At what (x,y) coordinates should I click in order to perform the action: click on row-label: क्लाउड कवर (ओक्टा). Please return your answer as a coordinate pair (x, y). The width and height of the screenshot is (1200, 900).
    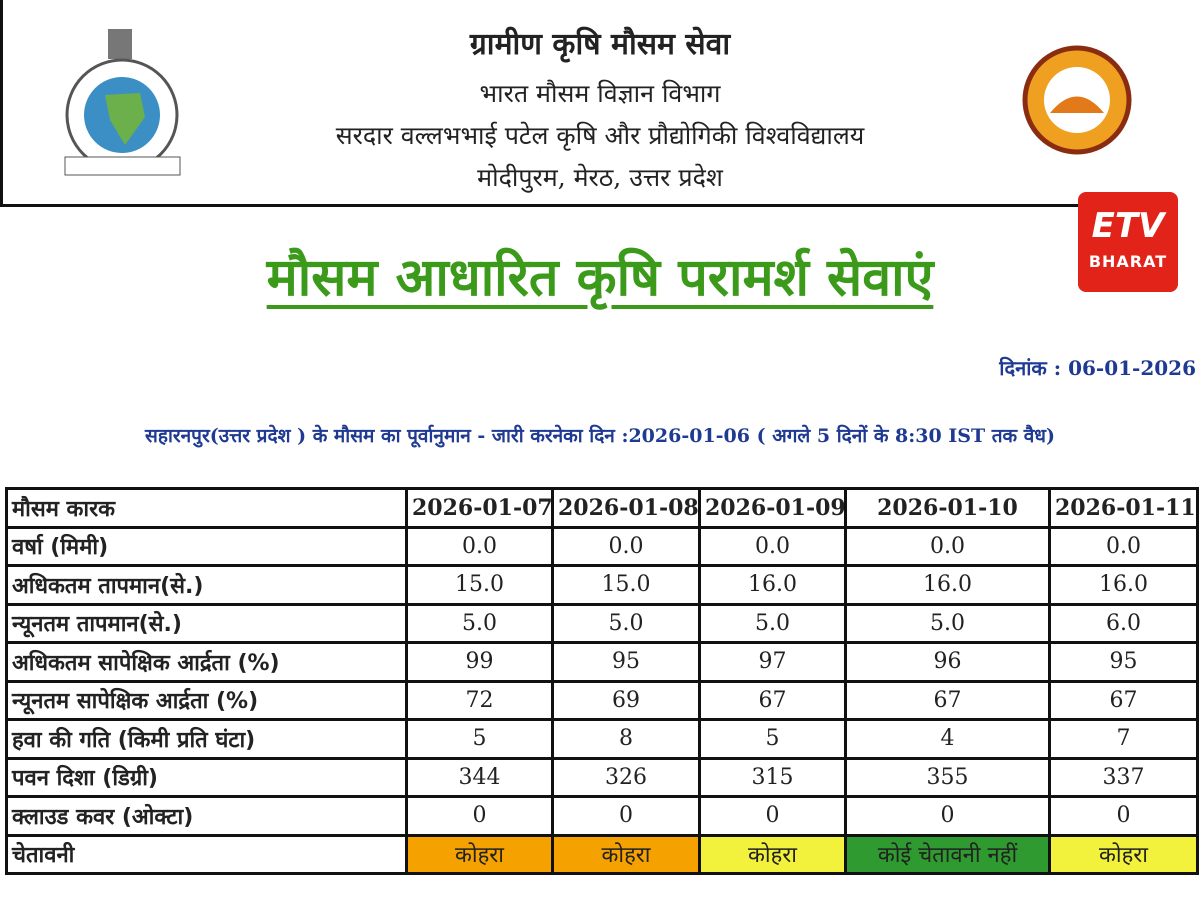
    Looking at the image, I should click on (206, 816).